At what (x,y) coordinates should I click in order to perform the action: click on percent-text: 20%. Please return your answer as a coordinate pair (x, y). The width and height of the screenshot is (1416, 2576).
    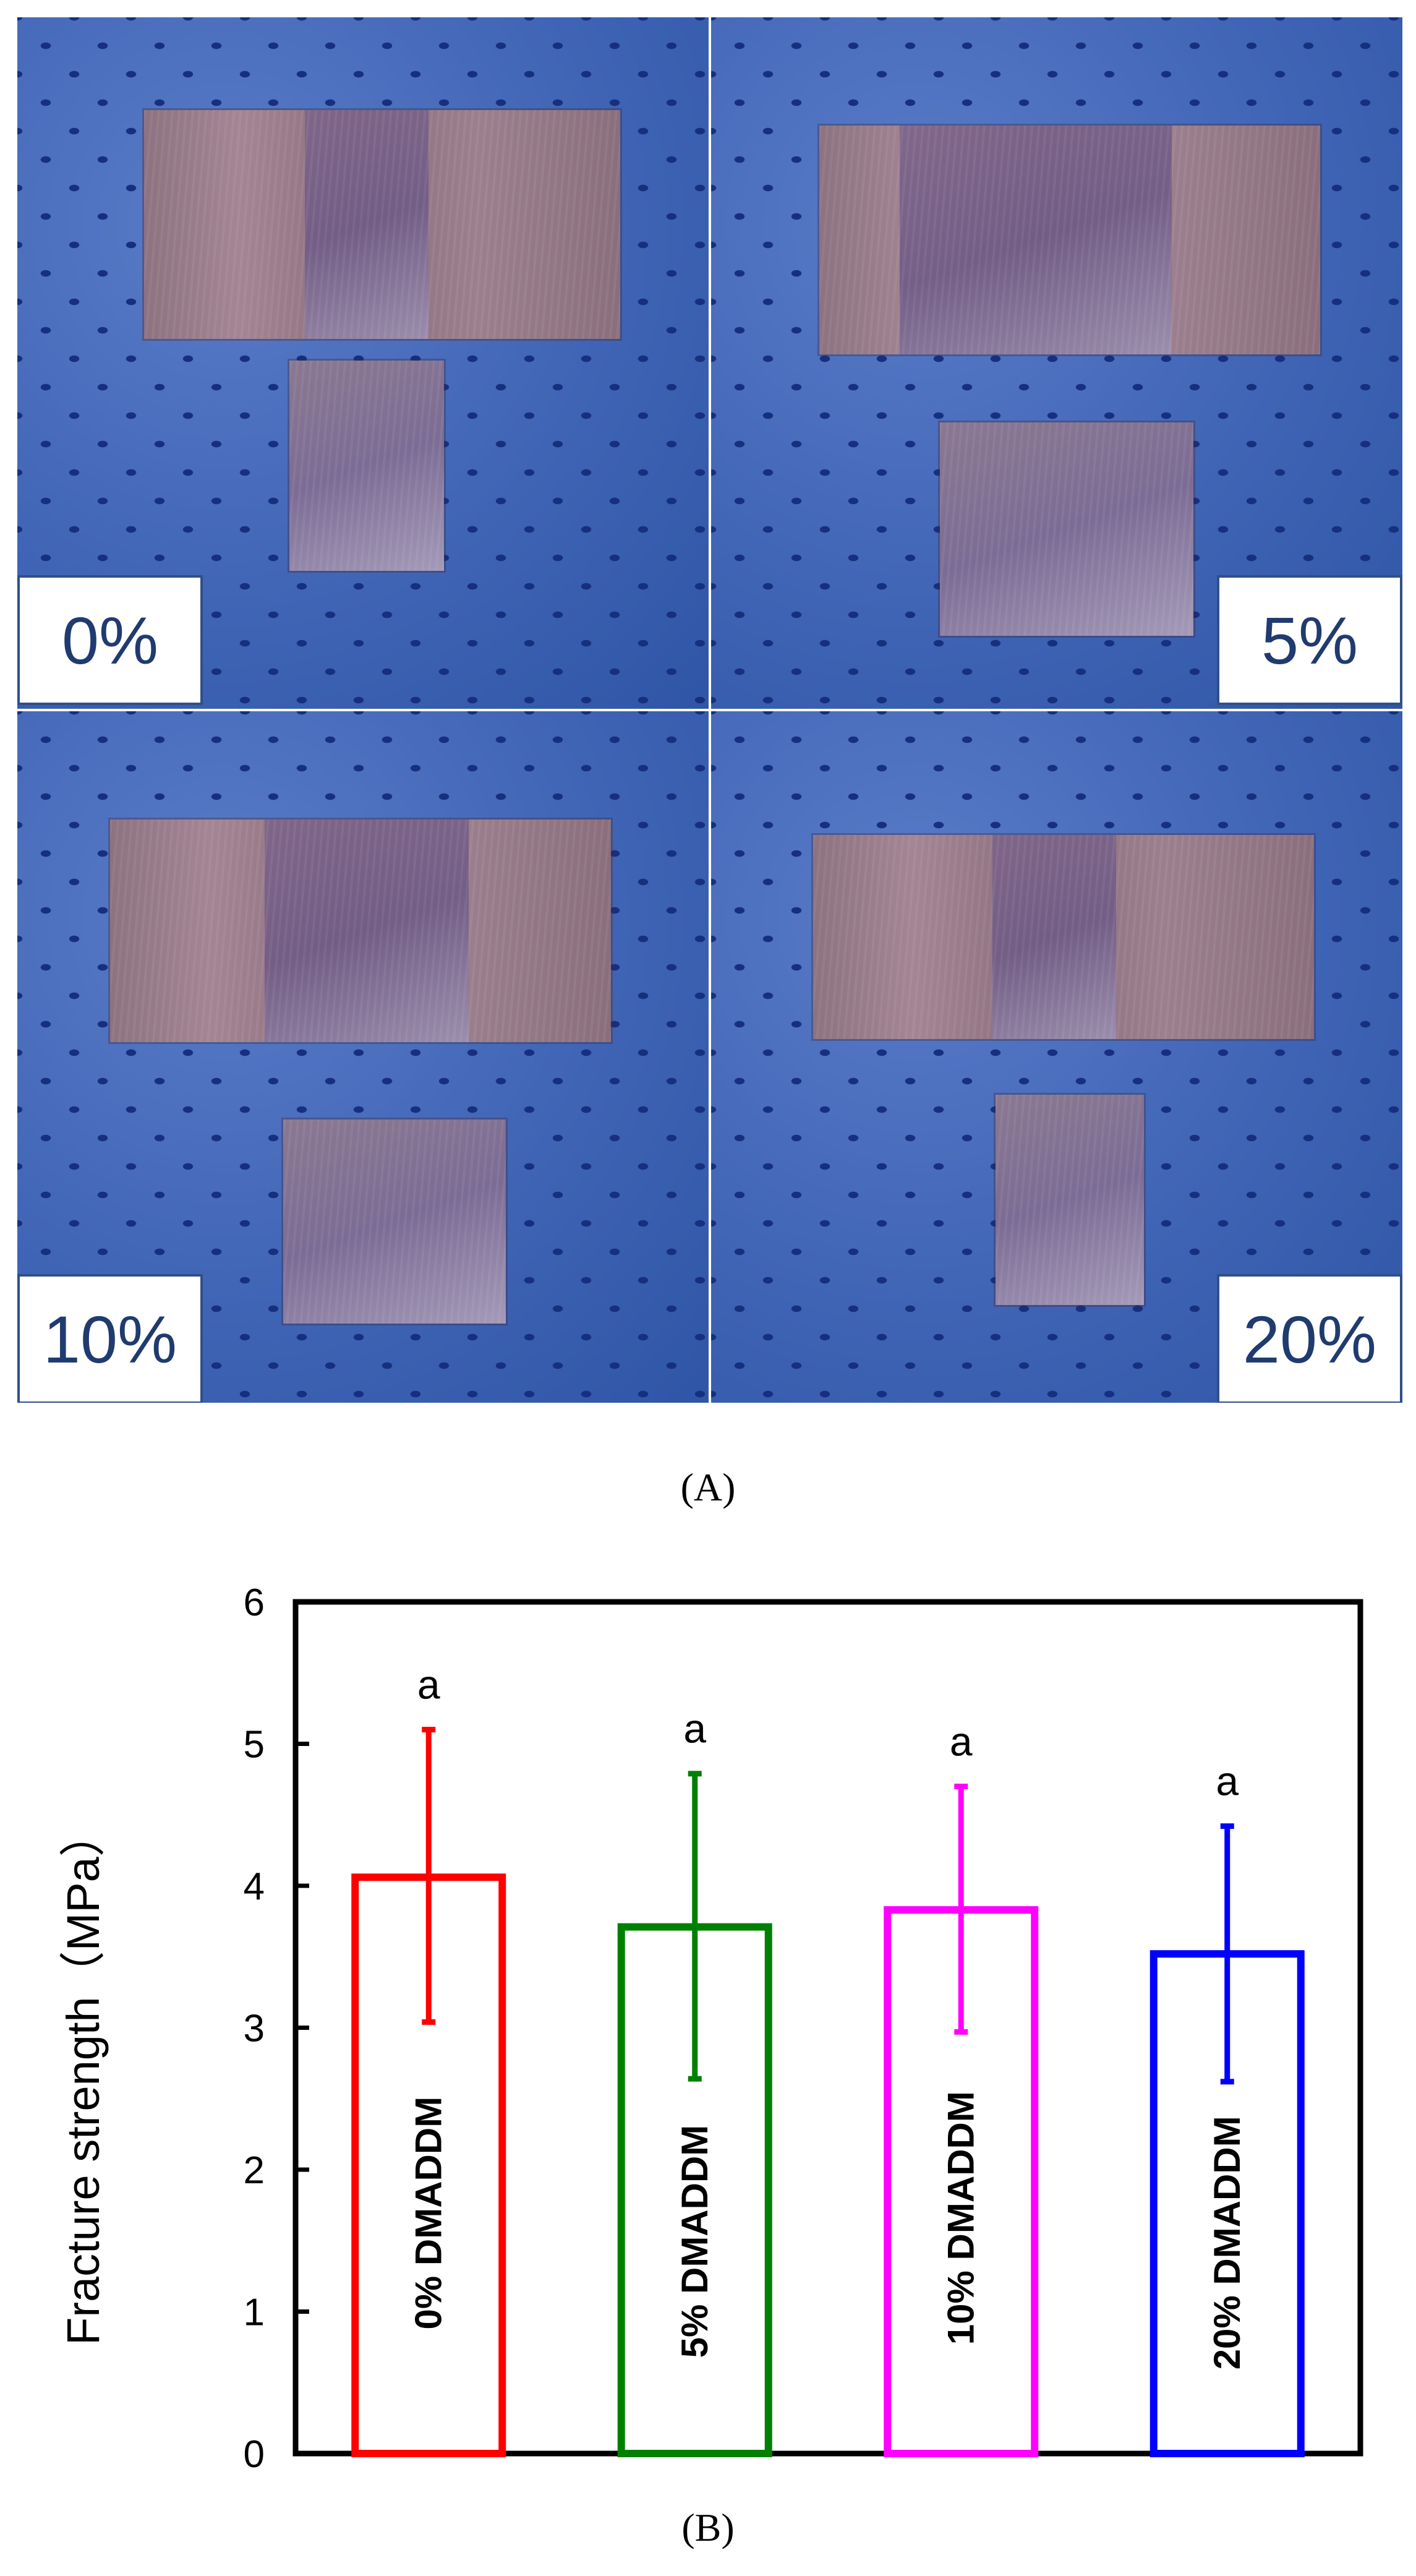
    Looking at the image, I should click on (1309, 1339).